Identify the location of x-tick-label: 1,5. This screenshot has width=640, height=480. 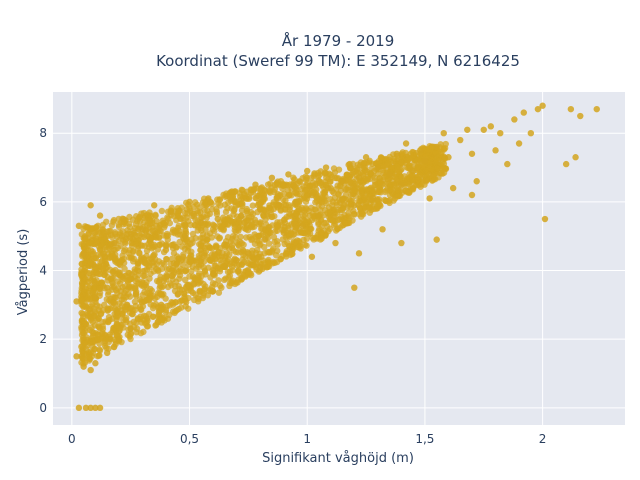
(424, 439).